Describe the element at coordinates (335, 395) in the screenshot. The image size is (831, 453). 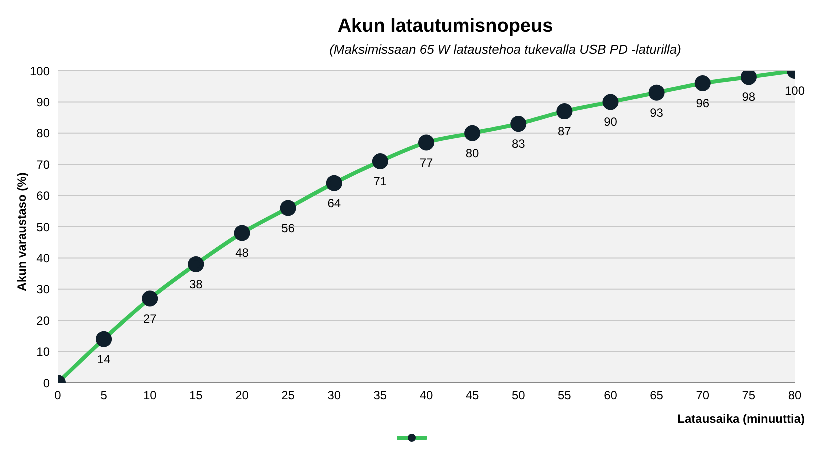
I see `x-tick-label: 30` at that location.